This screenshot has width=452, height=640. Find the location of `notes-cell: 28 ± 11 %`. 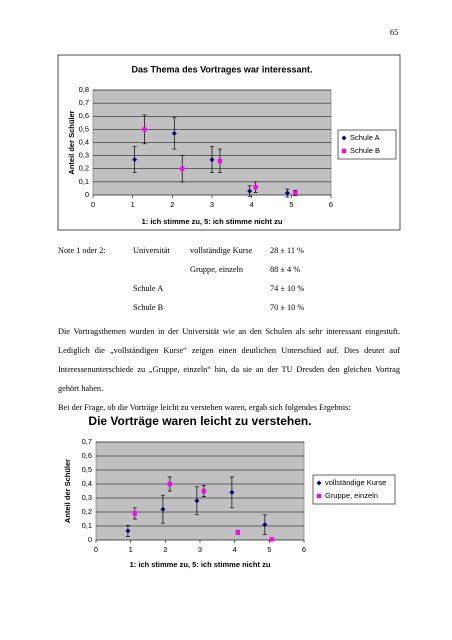

notes-cell: 28 ± 11 % is located at coordinates (287, 250).